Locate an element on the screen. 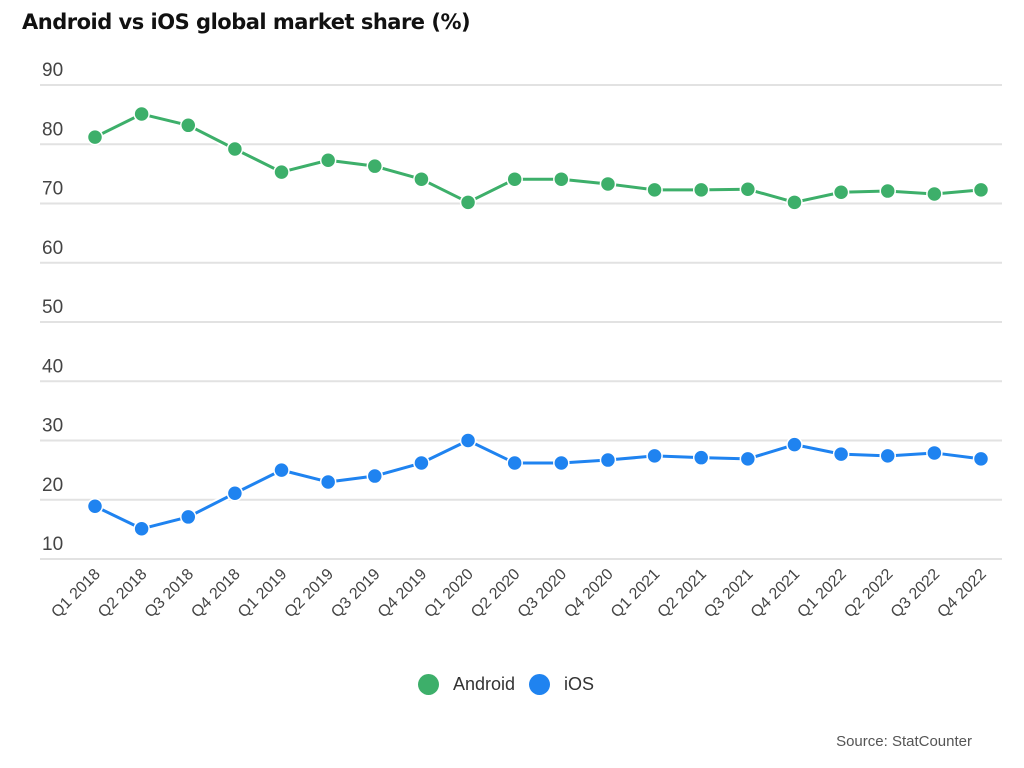 The width and height of the screenshot is (1024, 768). x-tick-label: Q1 2020 is located at coordinates (448, 593).